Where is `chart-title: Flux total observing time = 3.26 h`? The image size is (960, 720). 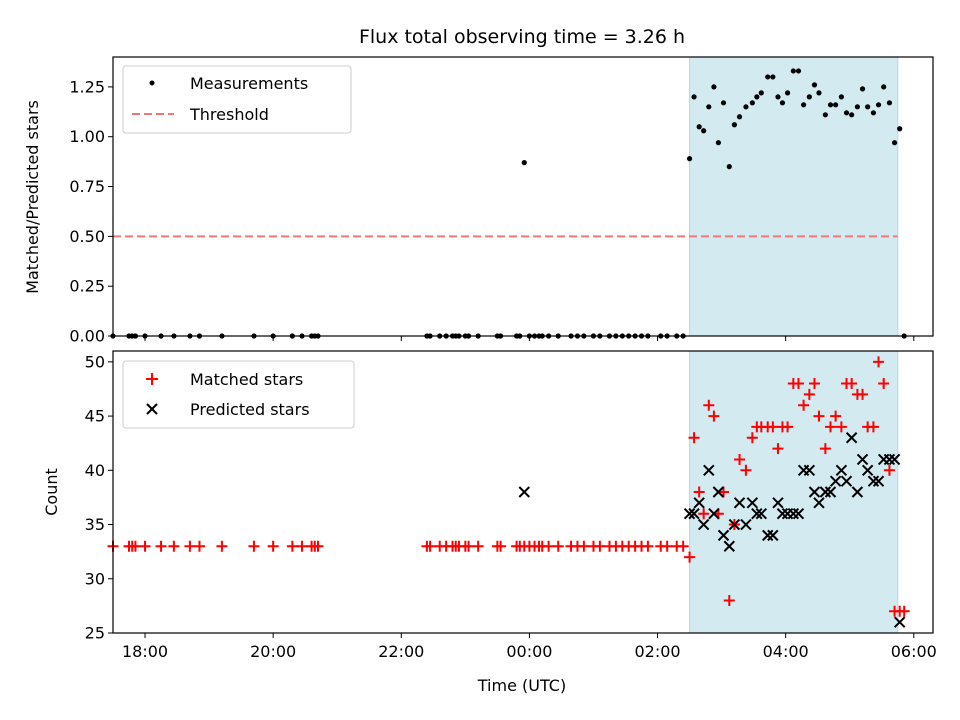 chart-title: Flux total observing time = 3.26 h is located at coordinates (522, 37).